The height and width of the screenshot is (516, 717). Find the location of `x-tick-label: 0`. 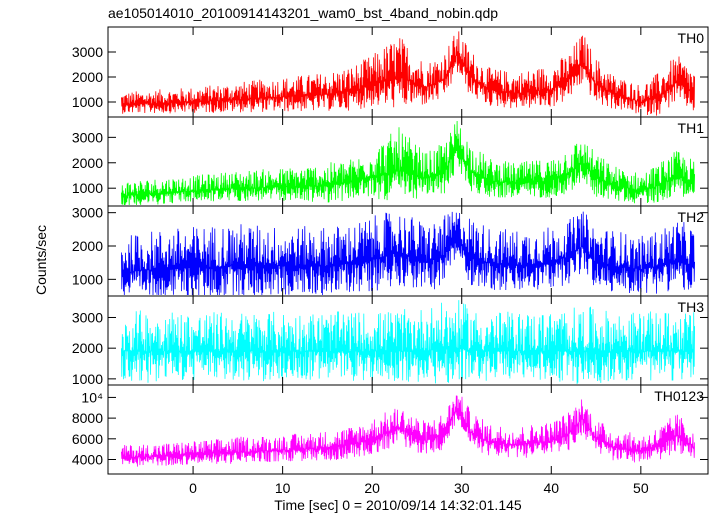

x-tick-label: 0 is located at coordinates (193, 488).